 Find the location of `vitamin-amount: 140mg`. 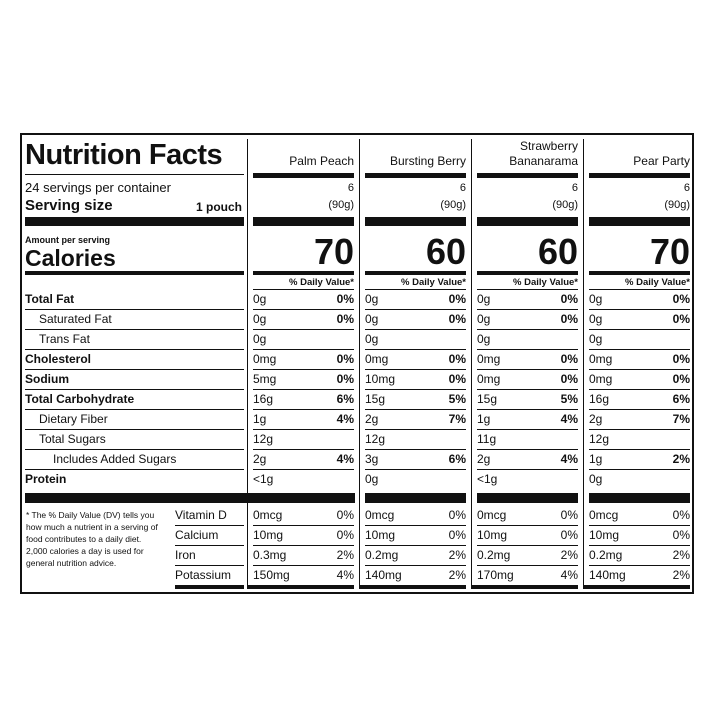

vitamin-amount: 140mg is located at coordinates (383, 575).